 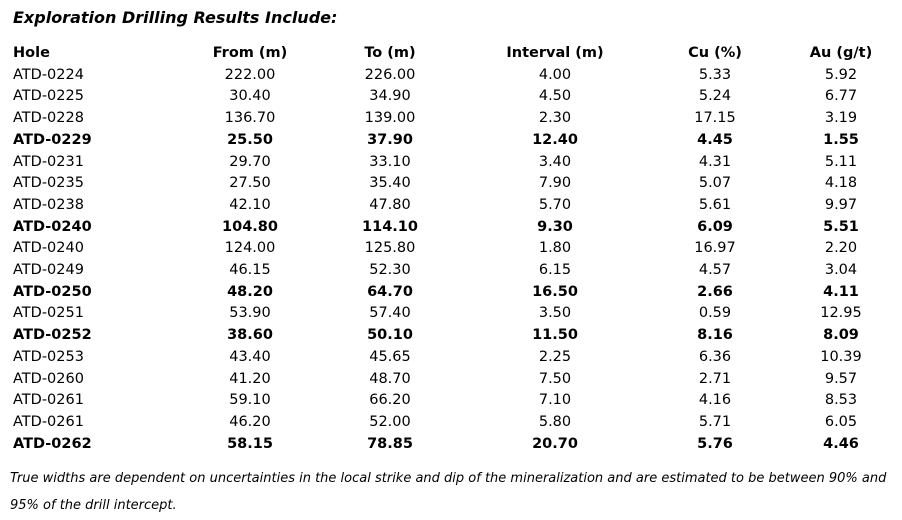 What do you see at coordinates (250, 139) in the screenshot?
I see `cell-from: 25.50` at bounding box center [250, 139].